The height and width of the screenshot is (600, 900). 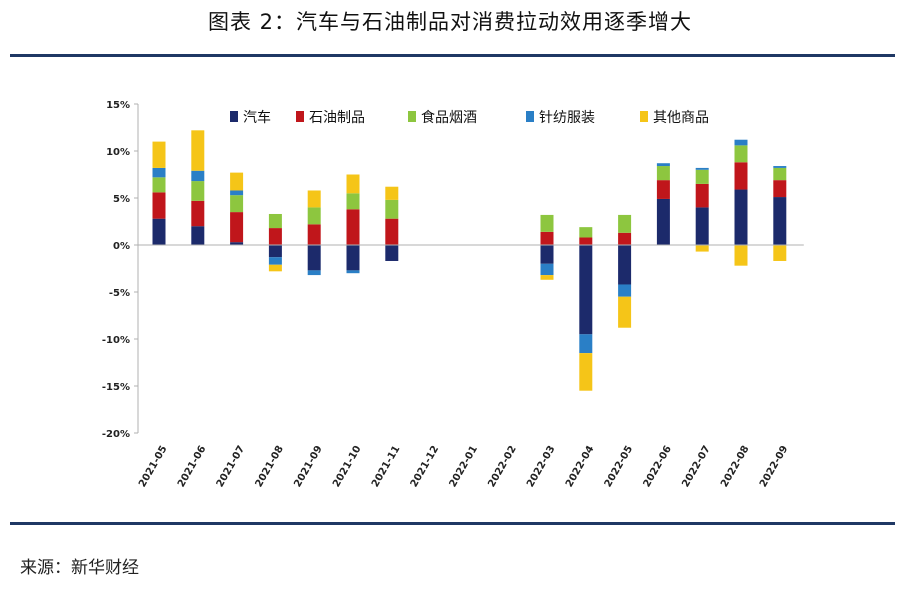 What do you see at coordinates (119, 293) in the screenshot?
I see `y-tick-label: -5%` at bounding box center [119, 293].